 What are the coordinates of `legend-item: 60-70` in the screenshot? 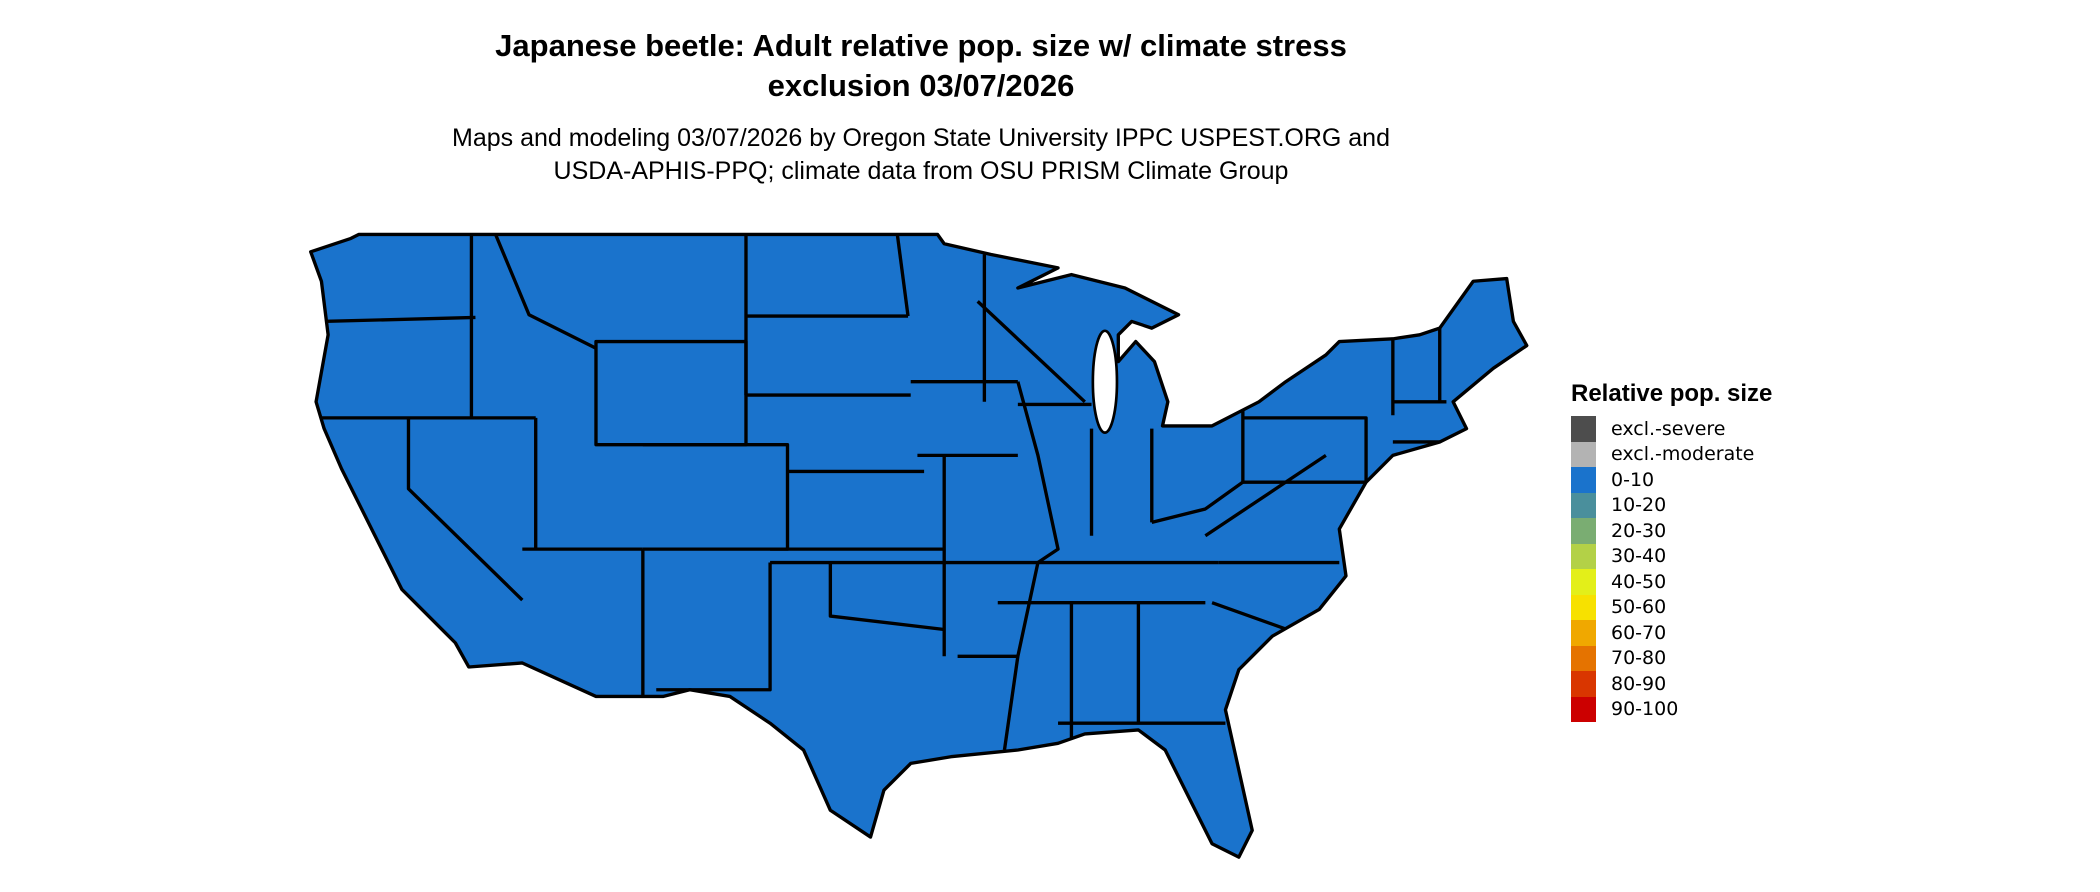 It's located at (1671, 633).